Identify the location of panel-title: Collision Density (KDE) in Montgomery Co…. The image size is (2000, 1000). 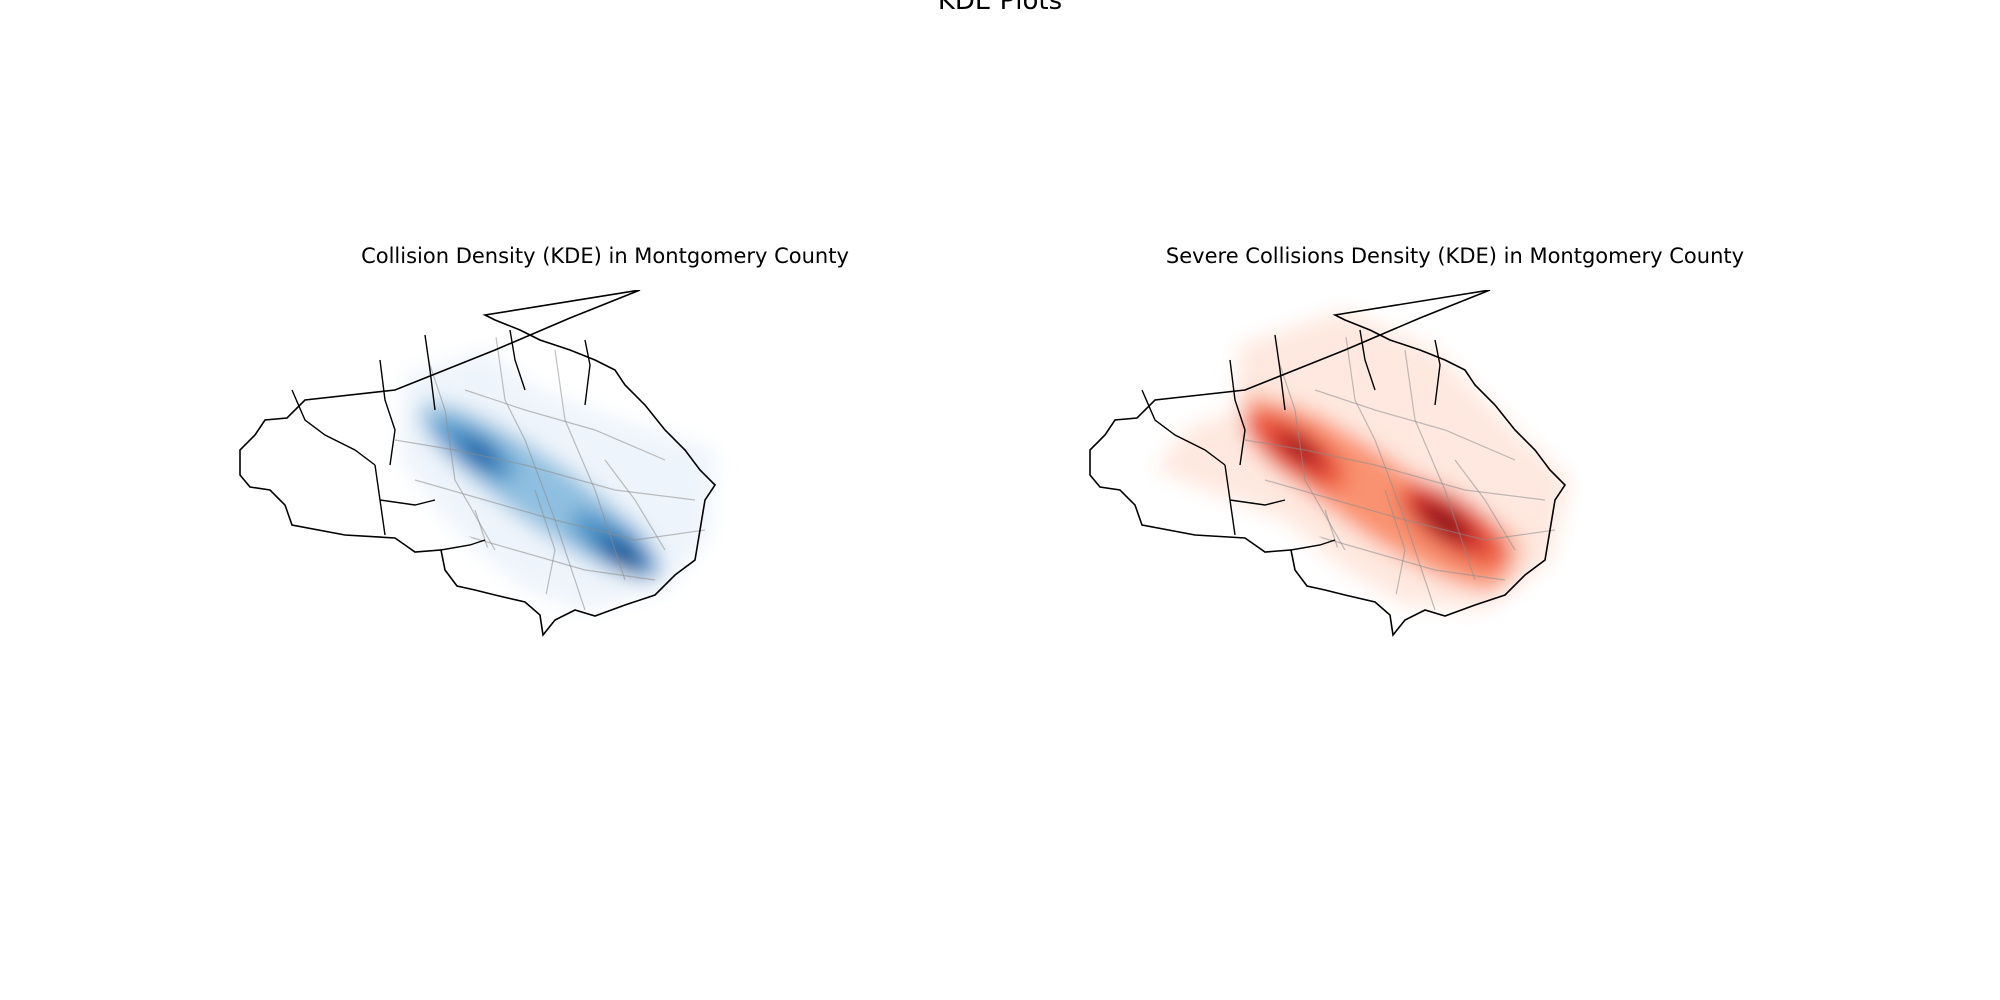
(605, 256).